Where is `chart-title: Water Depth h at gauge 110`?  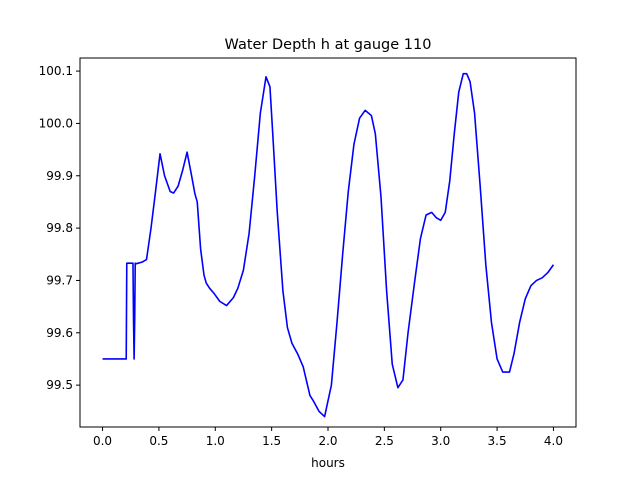 chart-title: Water Depth h at gauge 110 is located at coordinates (328, 45).